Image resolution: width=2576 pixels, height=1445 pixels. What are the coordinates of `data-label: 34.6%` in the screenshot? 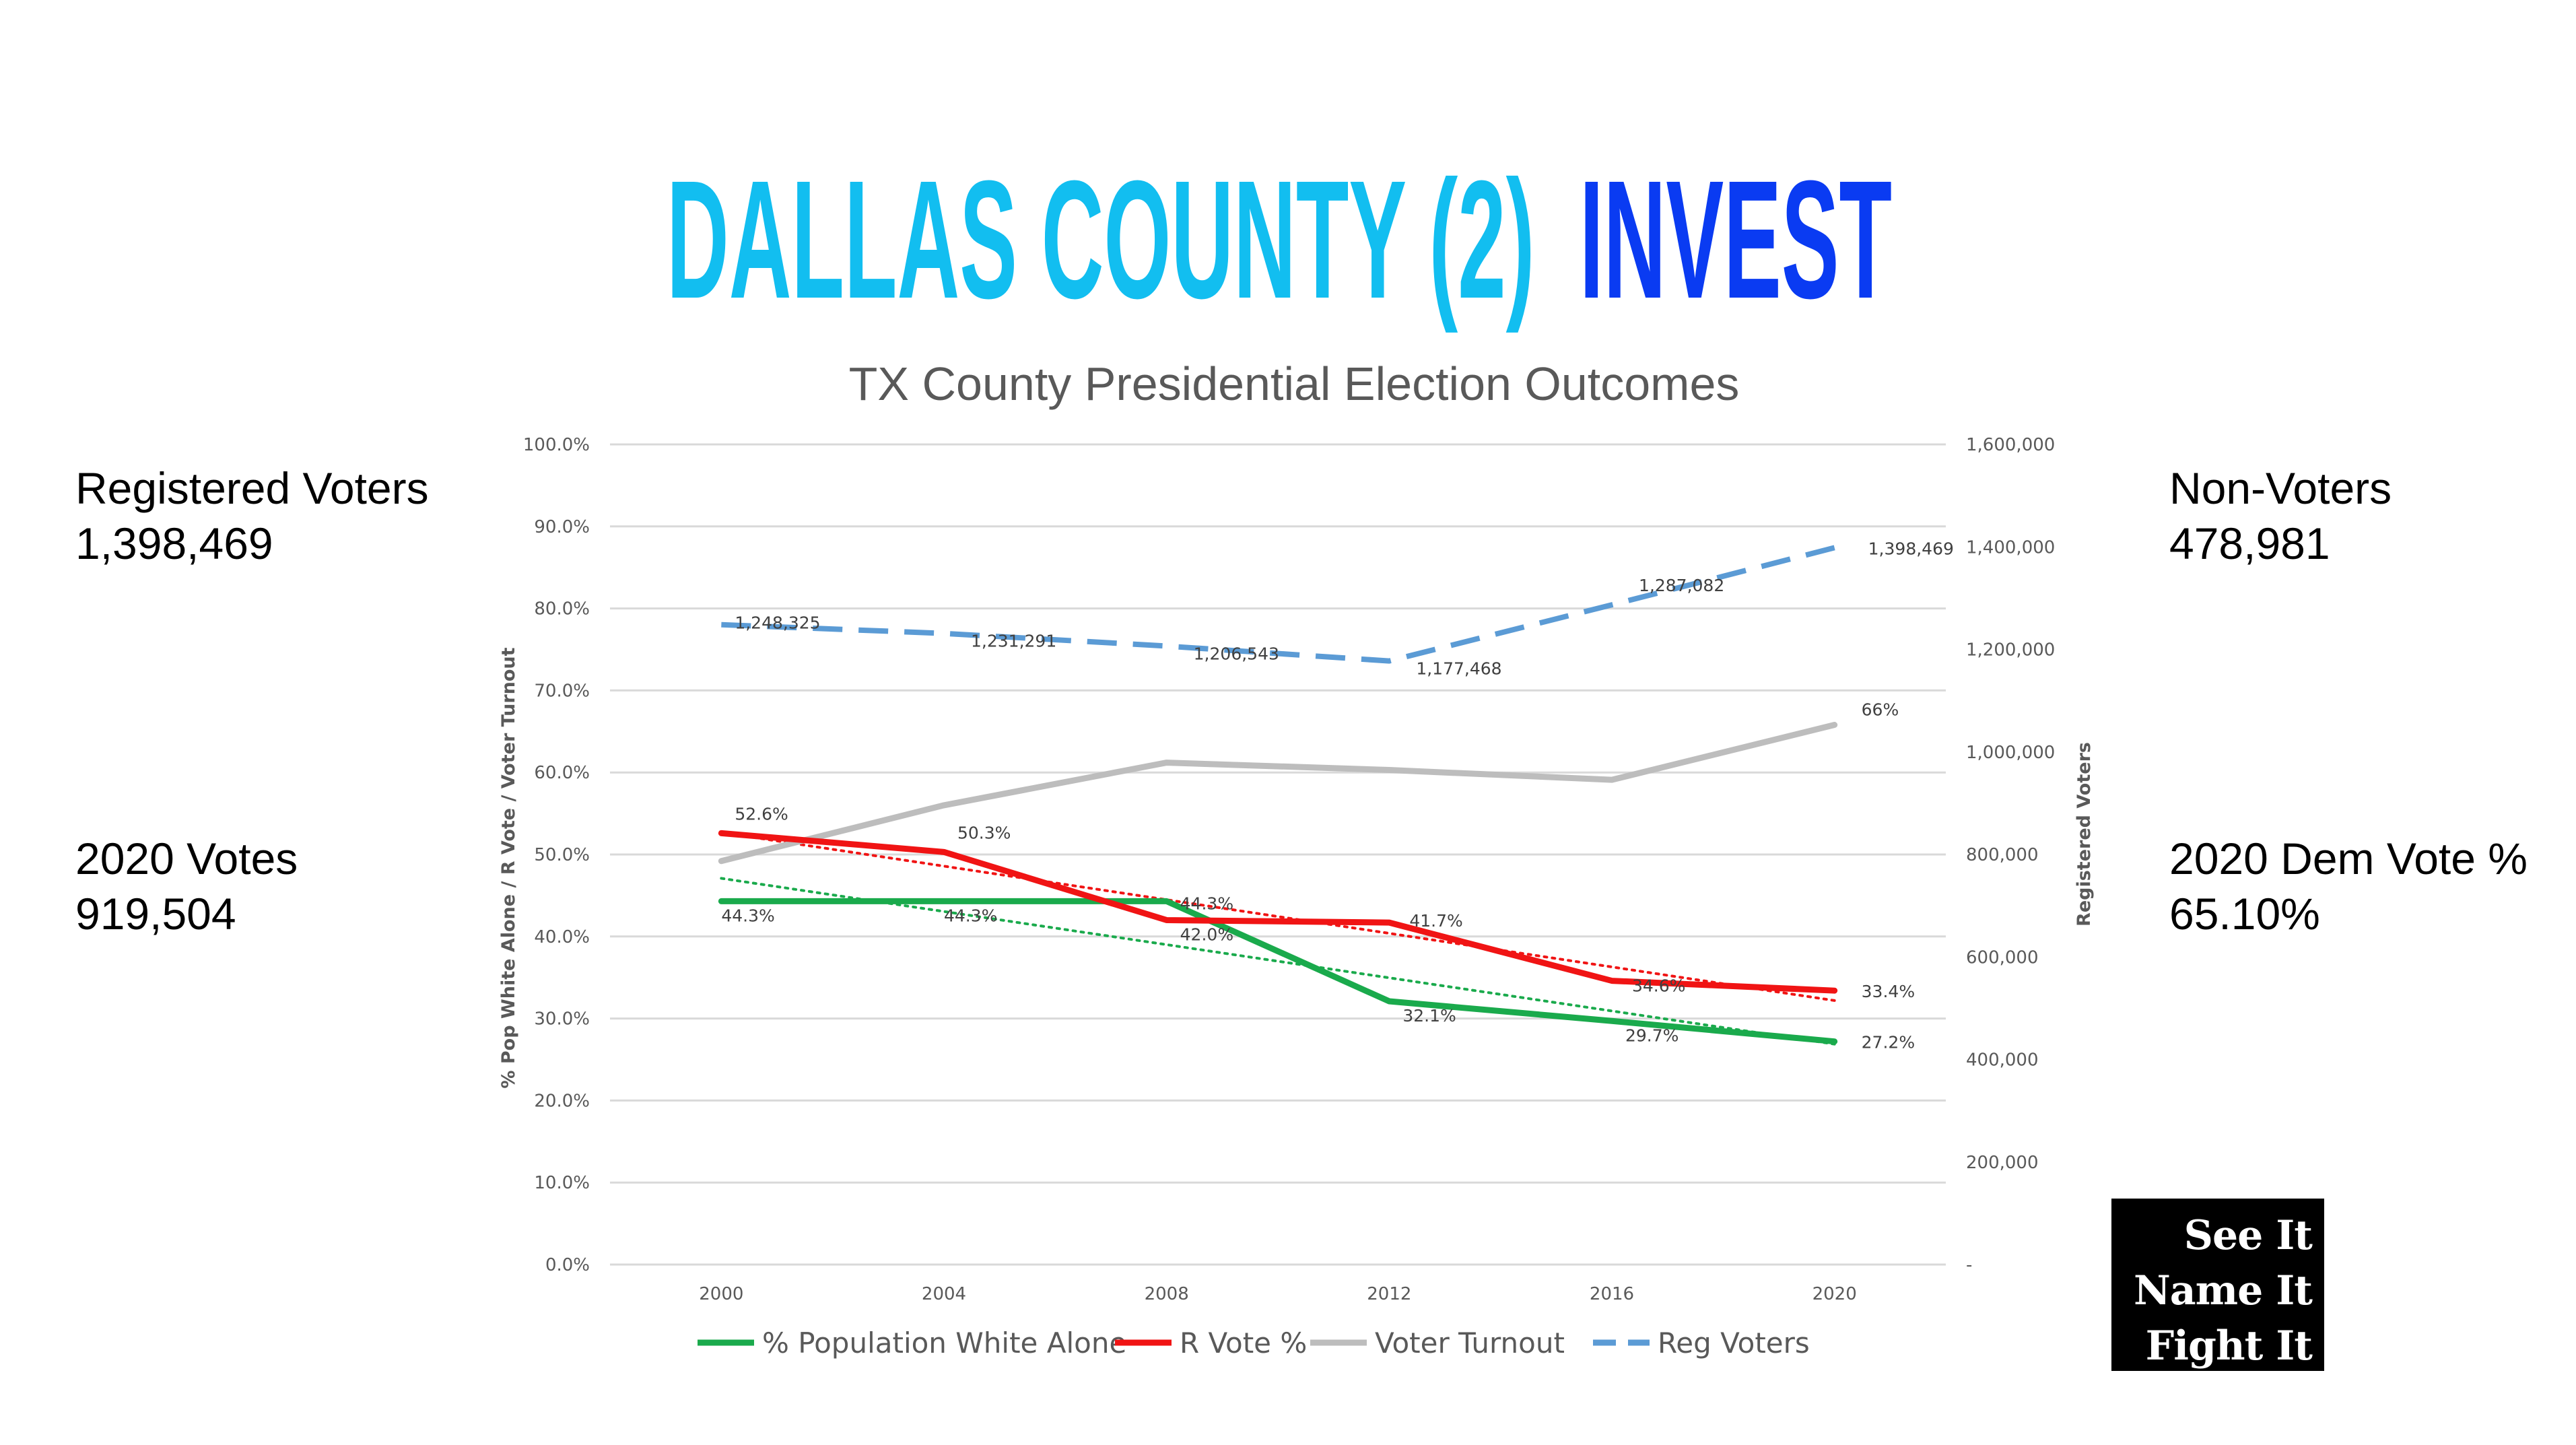 It's located at (1658, 986).